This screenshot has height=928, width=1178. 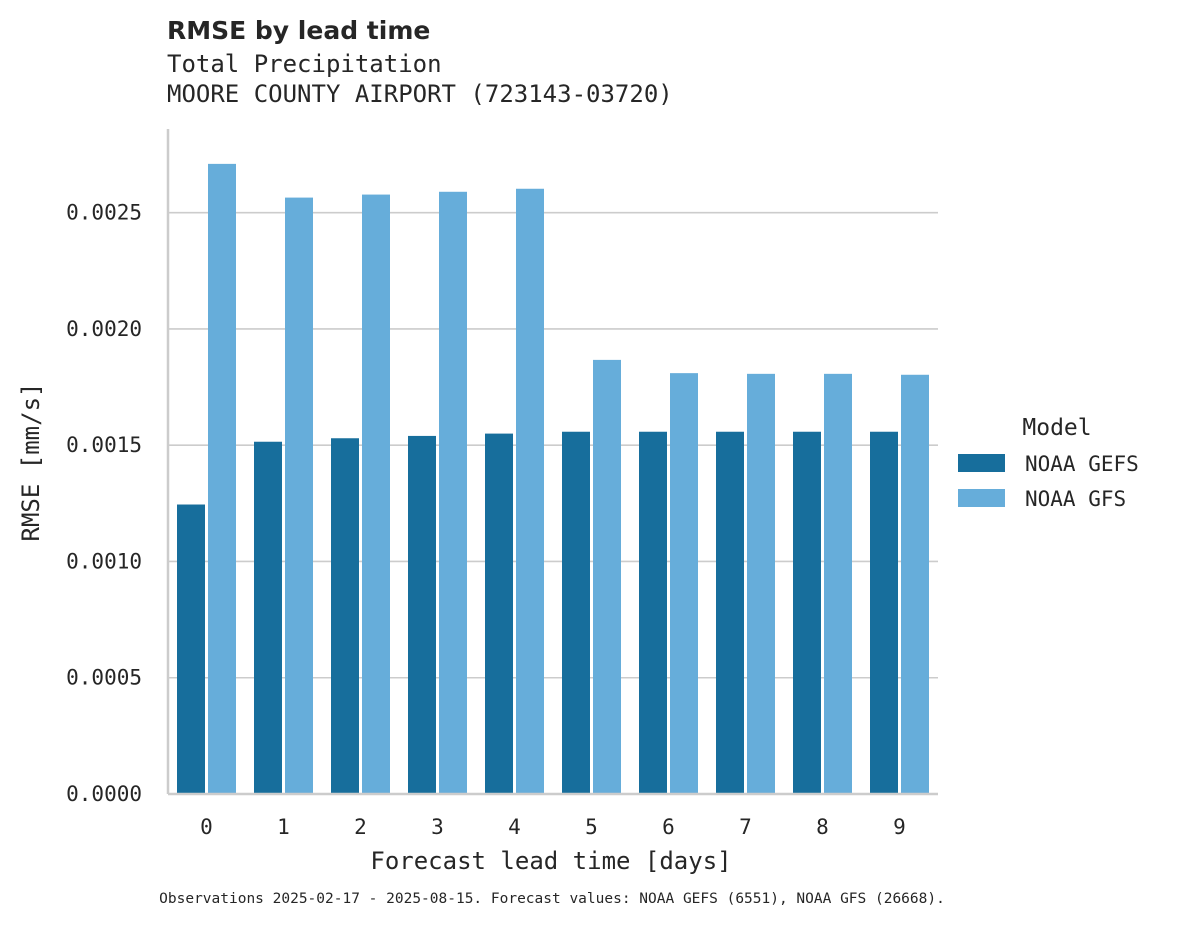 What do you see at coordinates (550, 861) in the screenshot?
I see `x-axis-label: Forecast lead time [days]` at bounding box center [550, 861].